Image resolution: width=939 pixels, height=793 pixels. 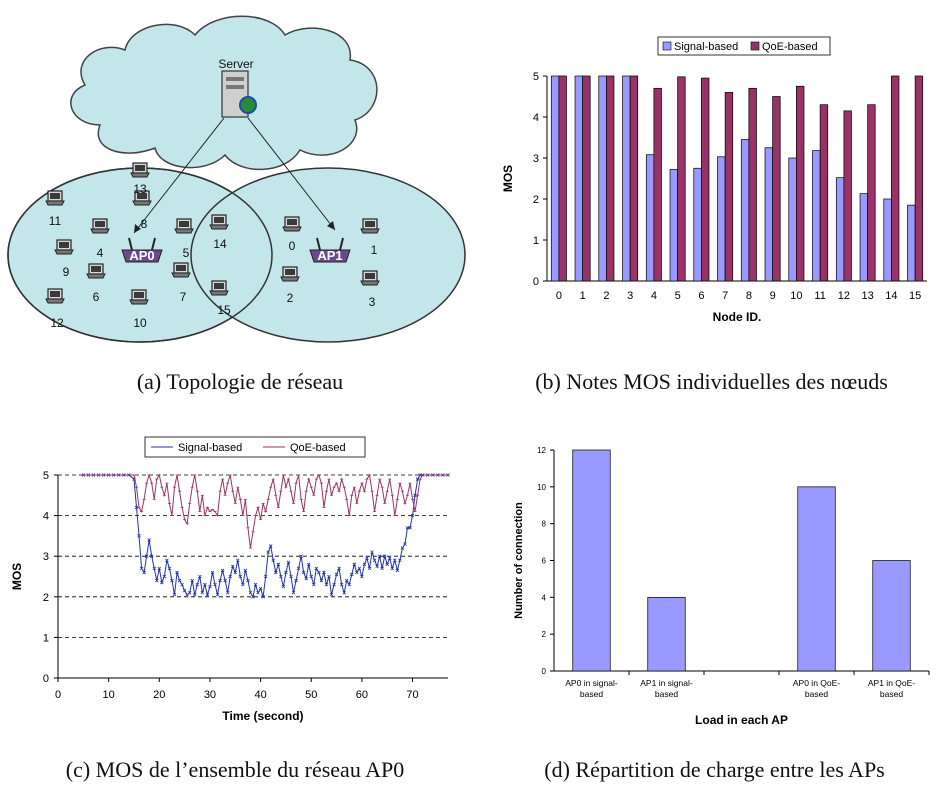 What do you see at coordinates (678, 296) in the screenshot?
I see `x-tick-label: 5` at bounding box center [678, 296].